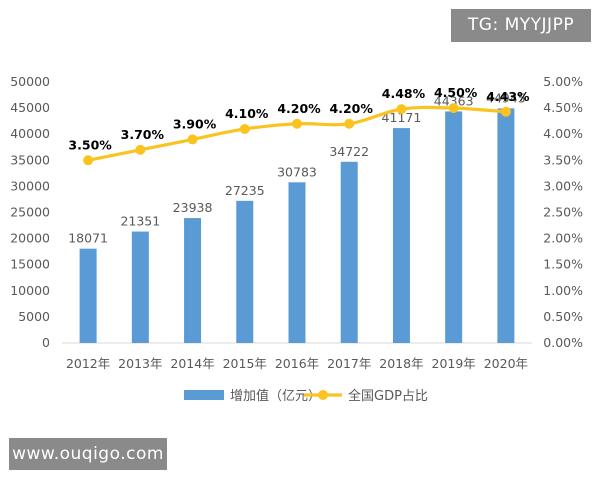 This screenshot has height=480, width=600. What do you see at coordinates (30, 107) in the screenshot?
I see `left-axis-tick-label: 45000` at bounding box center [30, 107].